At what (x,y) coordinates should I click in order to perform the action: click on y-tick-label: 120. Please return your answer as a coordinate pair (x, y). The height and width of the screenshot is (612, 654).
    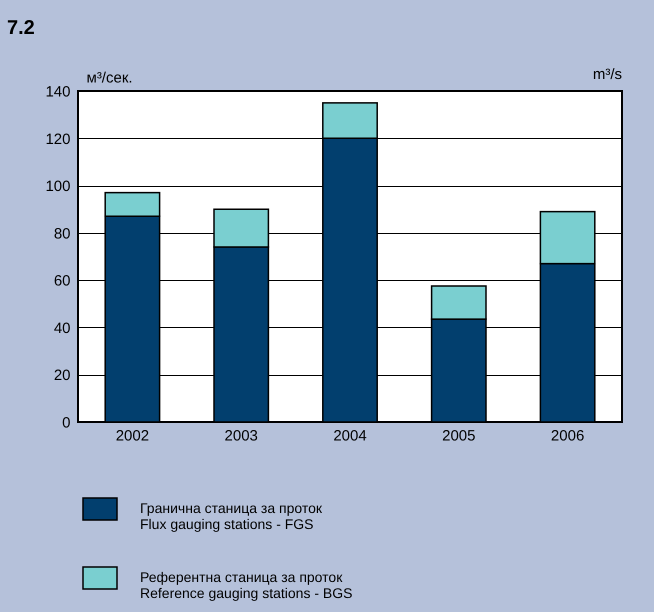
    Looking at the image, I should click on (57, 139).